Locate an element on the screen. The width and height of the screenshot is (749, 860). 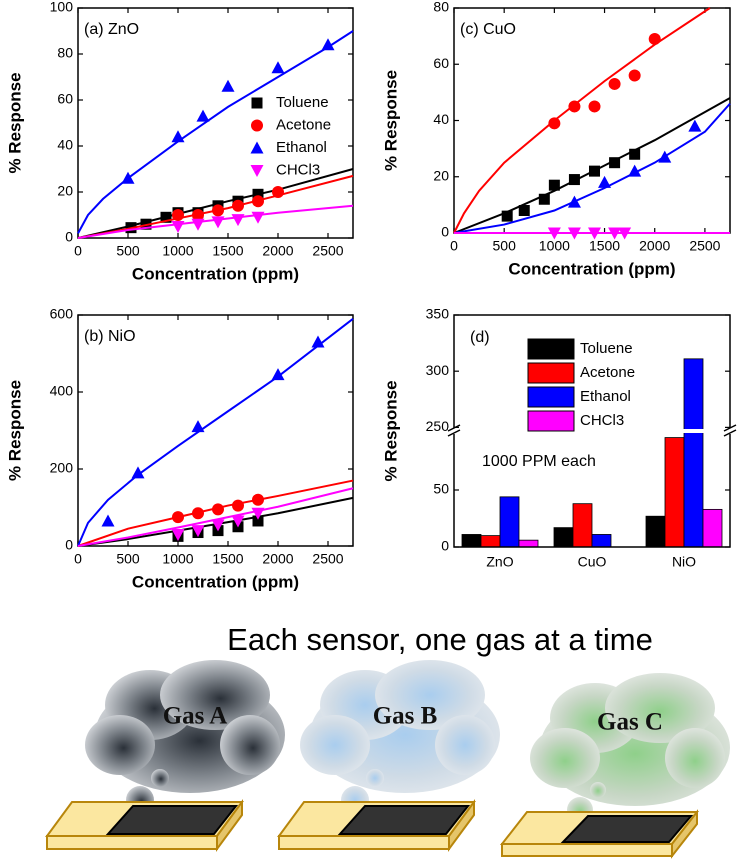
y-tick-label: 250 is located at coordinates (438, 426).